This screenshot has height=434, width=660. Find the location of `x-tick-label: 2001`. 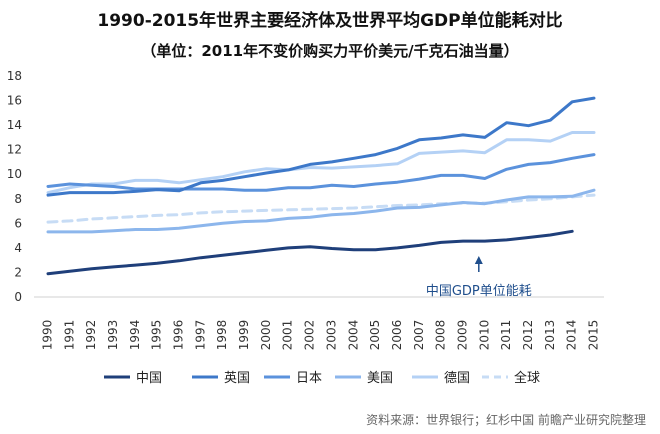

x-tick-label: 2001 is located at coordinates (288, 335).